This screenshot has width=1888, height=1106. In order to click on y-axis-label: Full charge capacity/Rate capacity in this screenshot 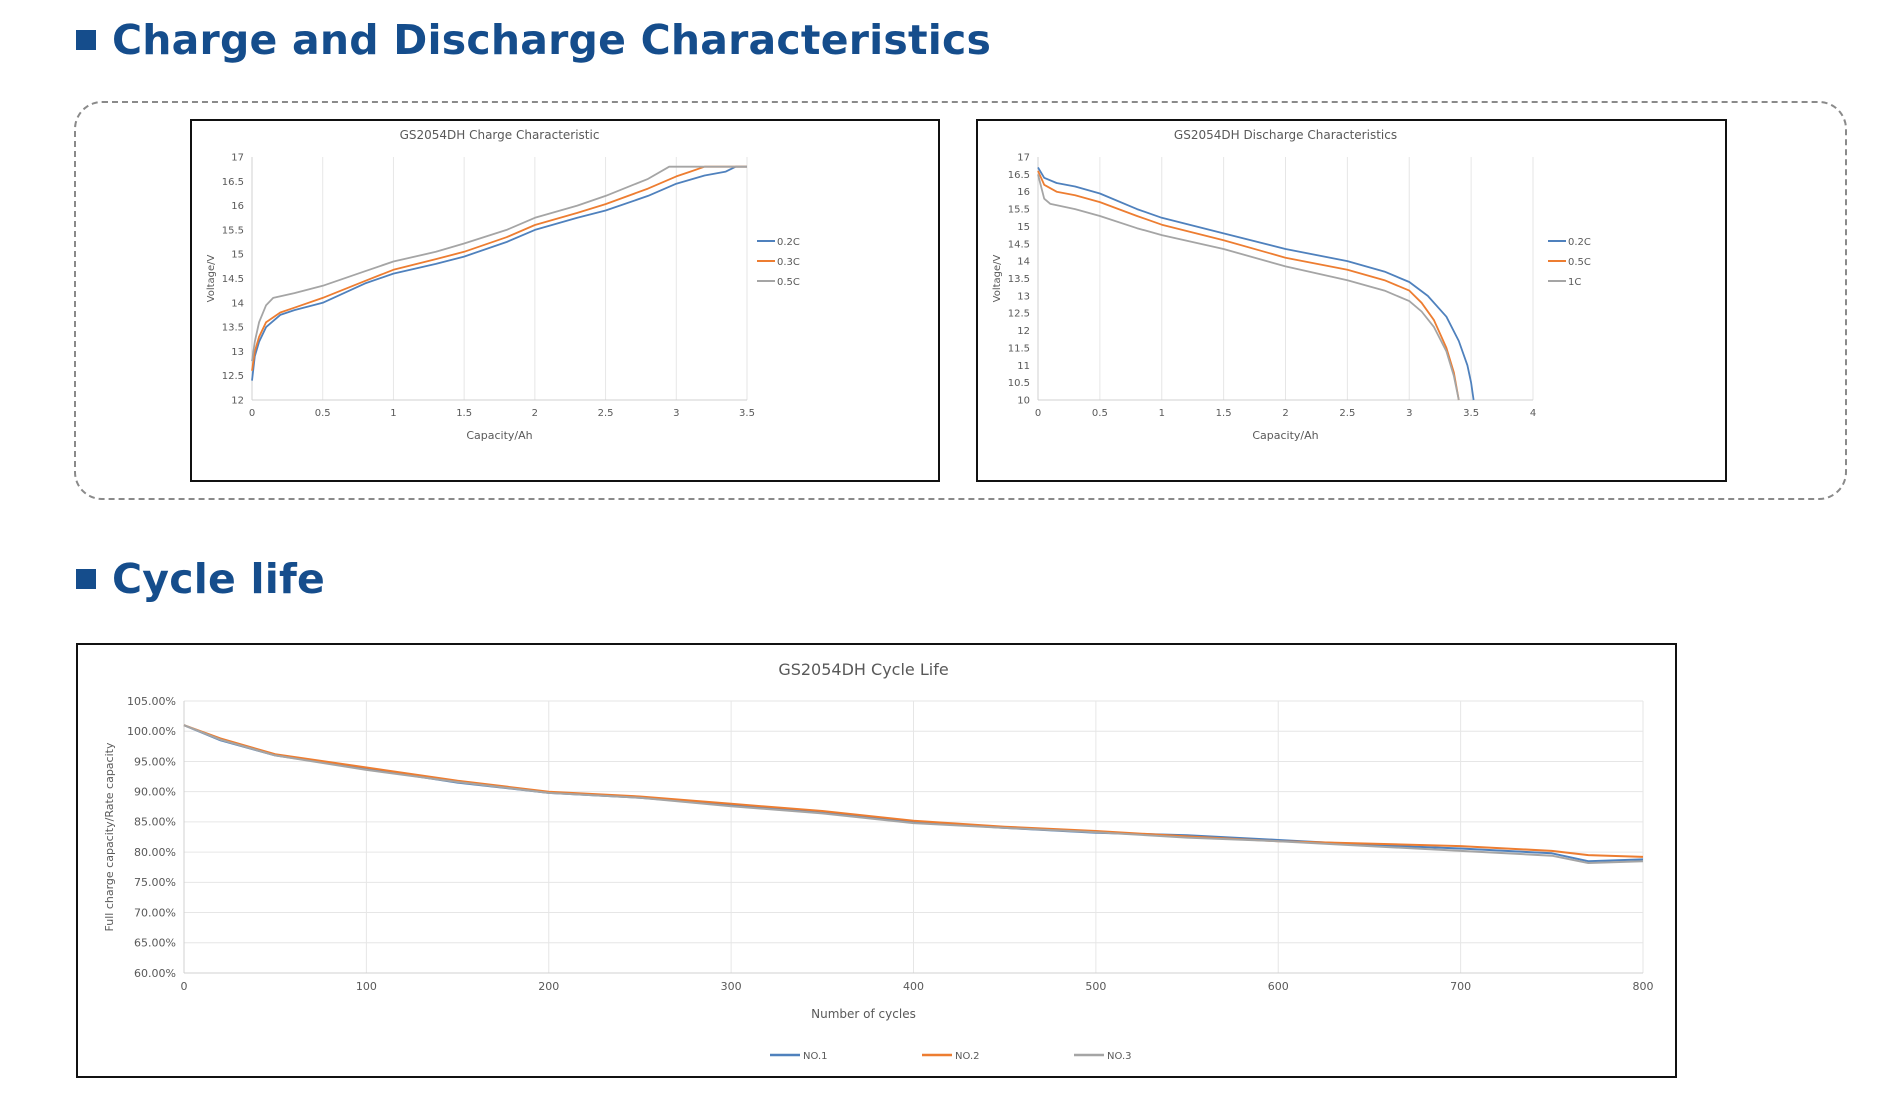, I will do `click(109, 836)`.